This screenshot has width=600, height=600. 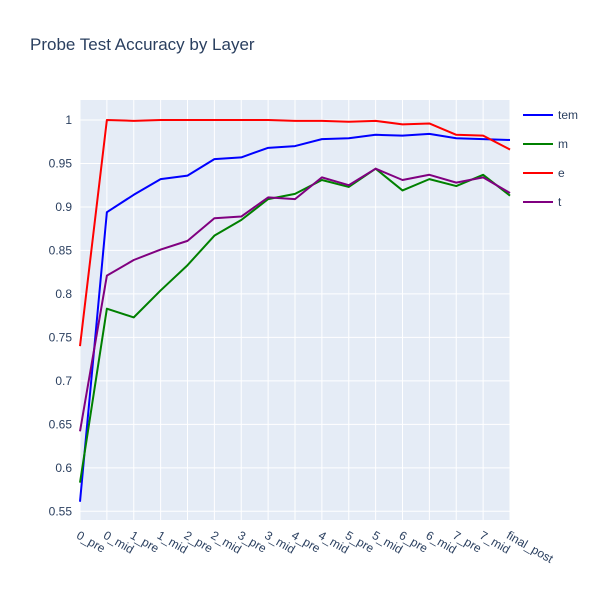 I want to click on y-tick-label: 0.95, so click(x=61, y=163).